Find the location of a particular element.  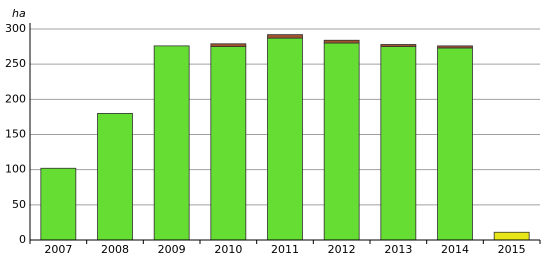

x-tick-label: 2009 is located at coordinates (172, 249).